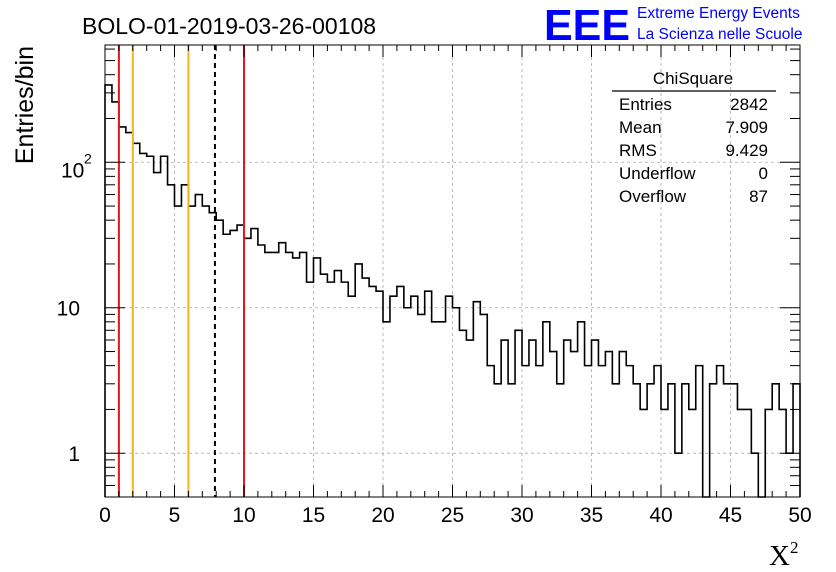 The image size is (836, 572). I want to click on x-tick-label: 10, so click(243, 515).